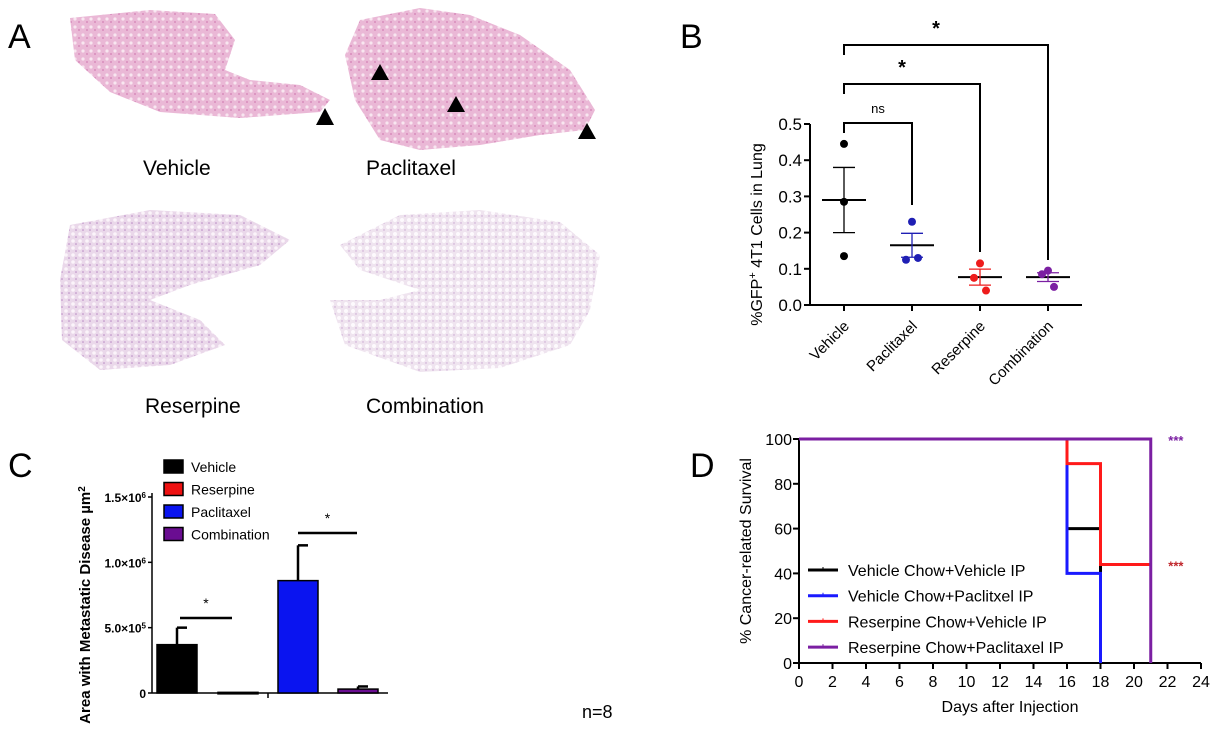 This screenshot has height=731, width=1232. Describe the element at coordinates (790, 305) in the screenshot. I see `y-tick-label: 0.0` at that location.